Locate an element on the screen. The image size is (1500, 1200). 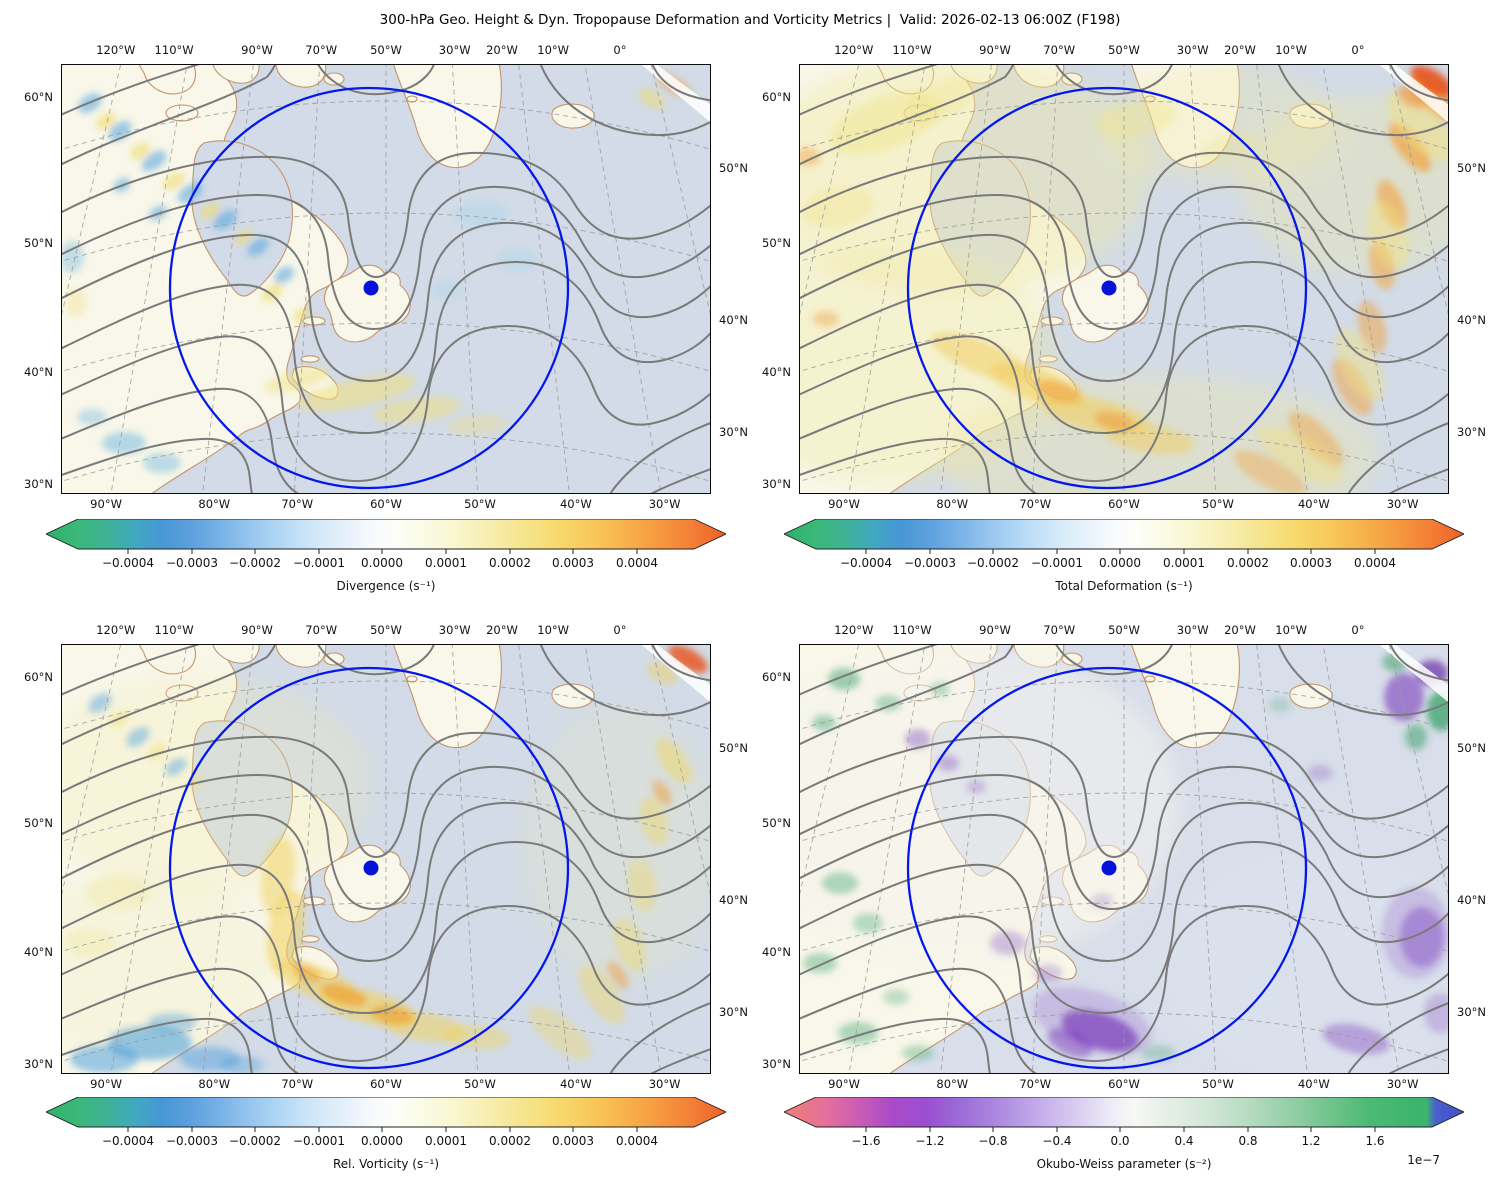
colorbar-tick-label: −0.4 is located at coordinates (1057, 1141).